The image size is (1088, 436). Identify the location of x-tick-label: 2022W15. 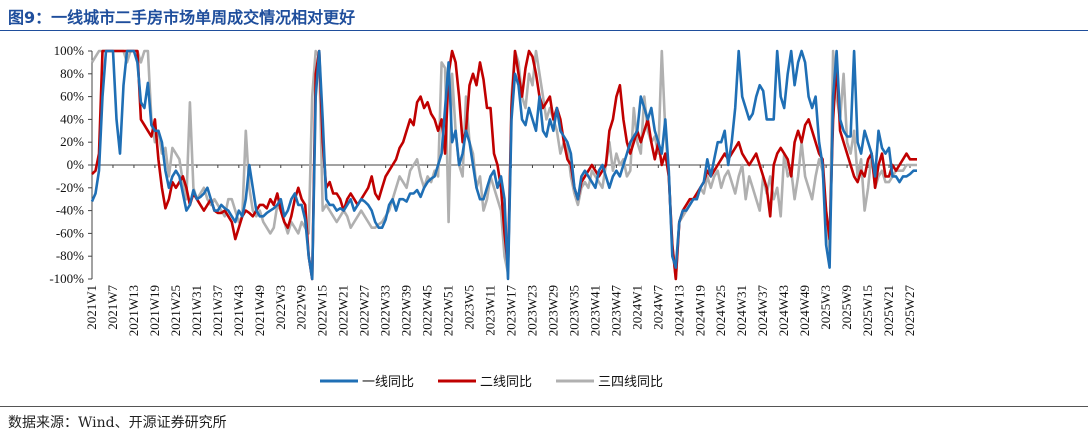
(322, 310).